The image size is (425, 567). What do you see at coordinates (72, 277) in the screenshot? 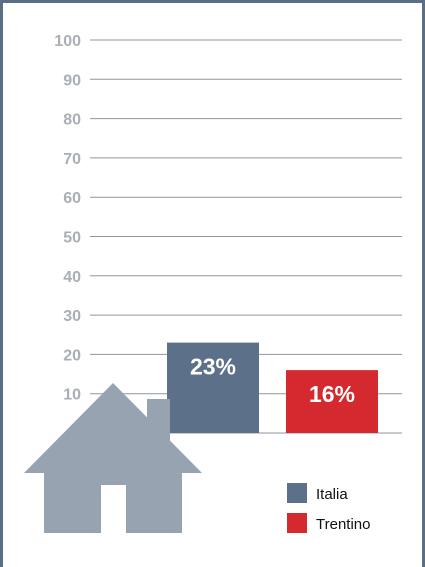
I see `y-tick-label: 40` at bounding box center [72, 277].